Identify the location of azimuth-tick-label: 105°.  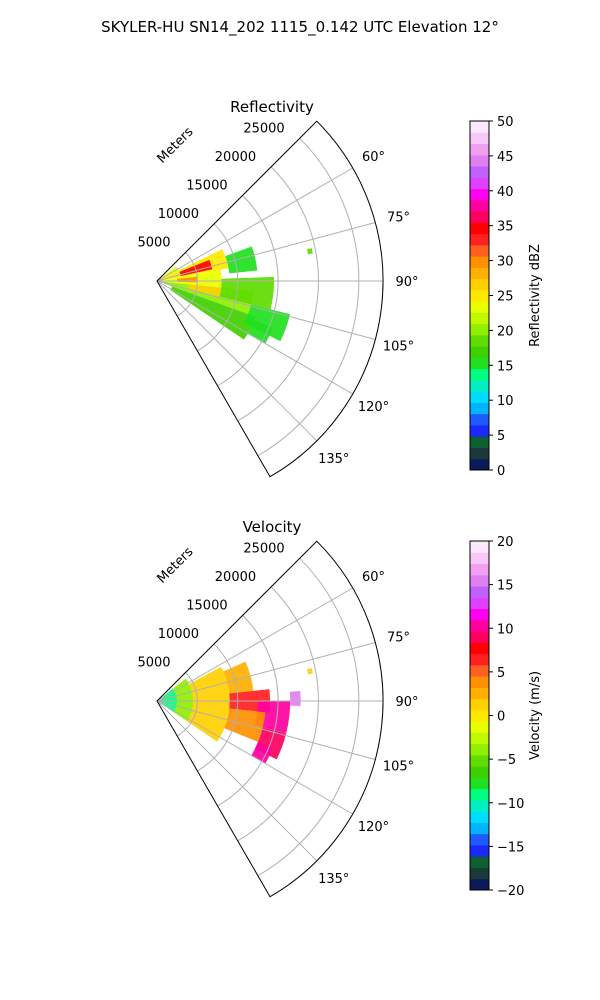
(398, 767).